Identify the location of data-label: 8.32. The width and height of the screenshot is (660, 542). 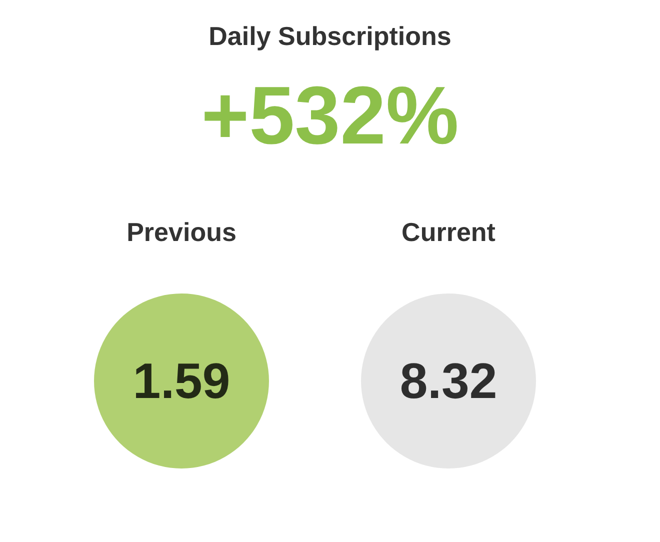
(449, 381).